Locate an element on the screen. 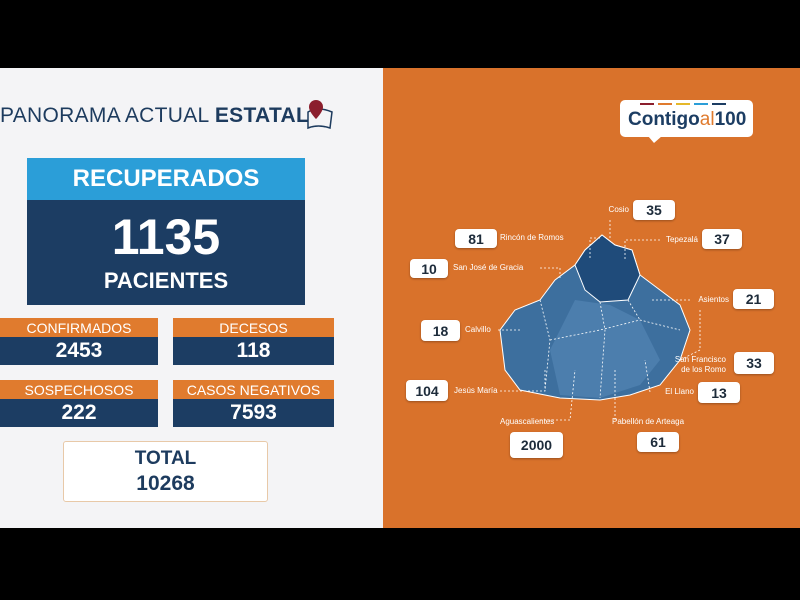  logo: Contigoal100 is located at coordinates (686, 118).